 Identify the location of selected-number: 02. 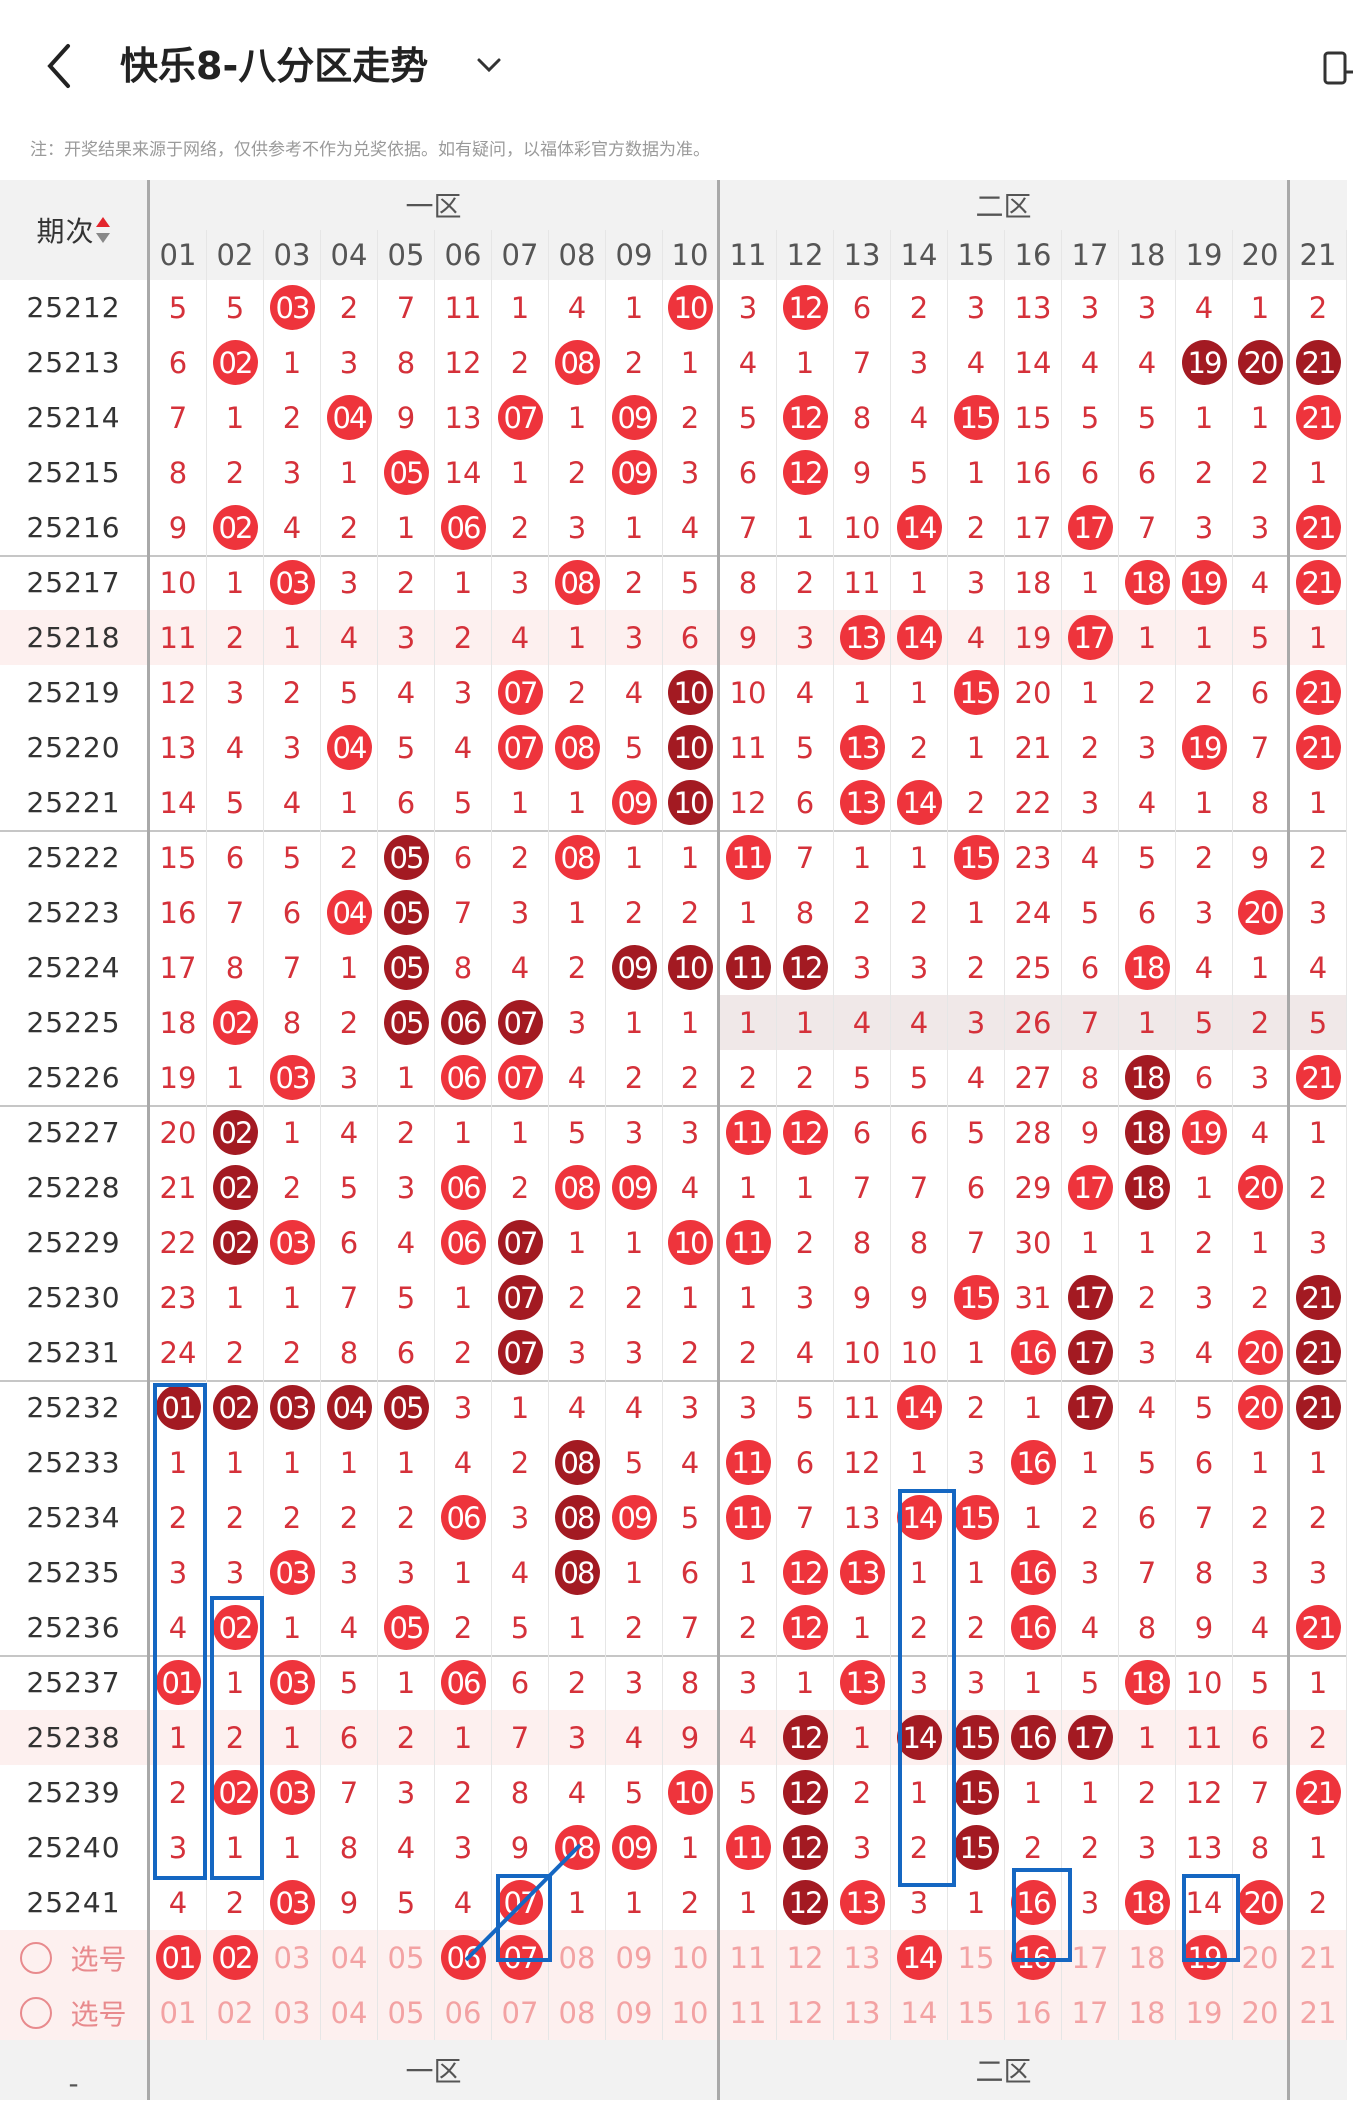
(235, 1957).